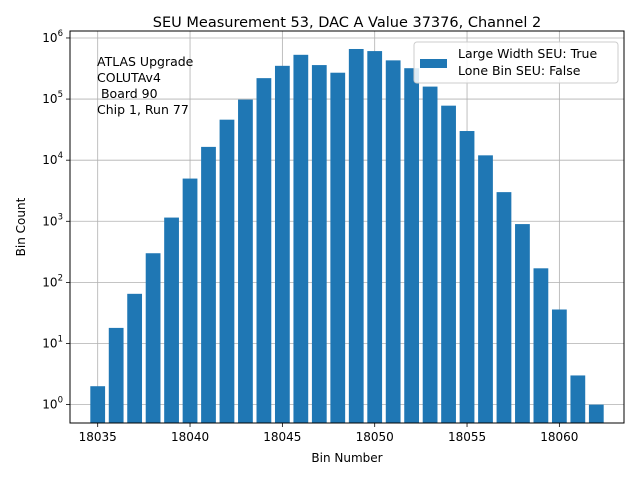  Describe the element at coordinates (52, 159) in the screenshot. I see `y-tick-label-4: 10⁴` at that location.